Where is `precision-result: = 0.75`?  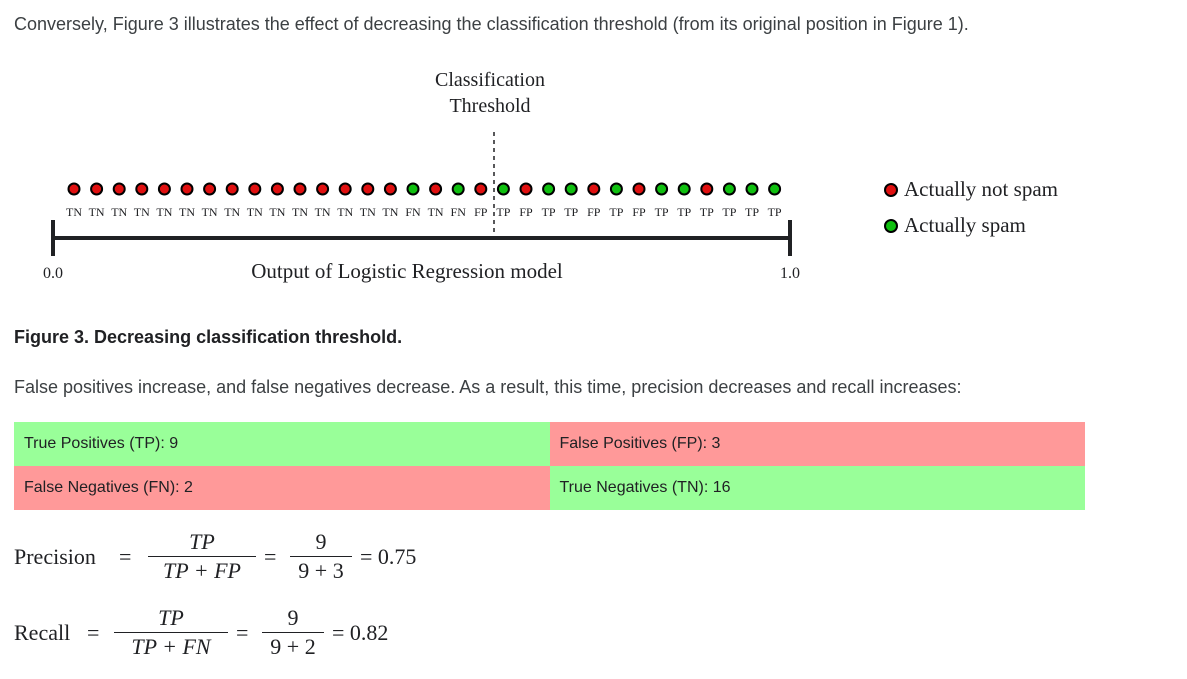
precision-result: = 0.75 is located at coordinates (388, 556).